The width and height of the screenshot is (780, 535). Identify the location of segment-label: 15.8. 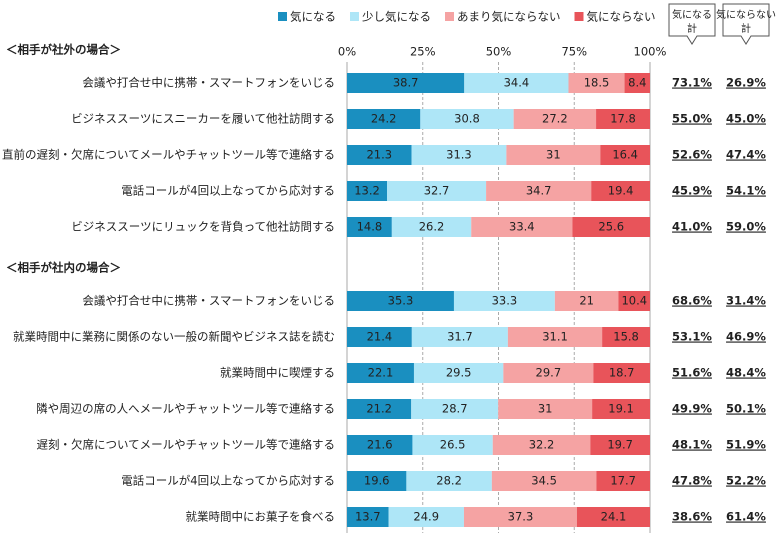
(626, 337).